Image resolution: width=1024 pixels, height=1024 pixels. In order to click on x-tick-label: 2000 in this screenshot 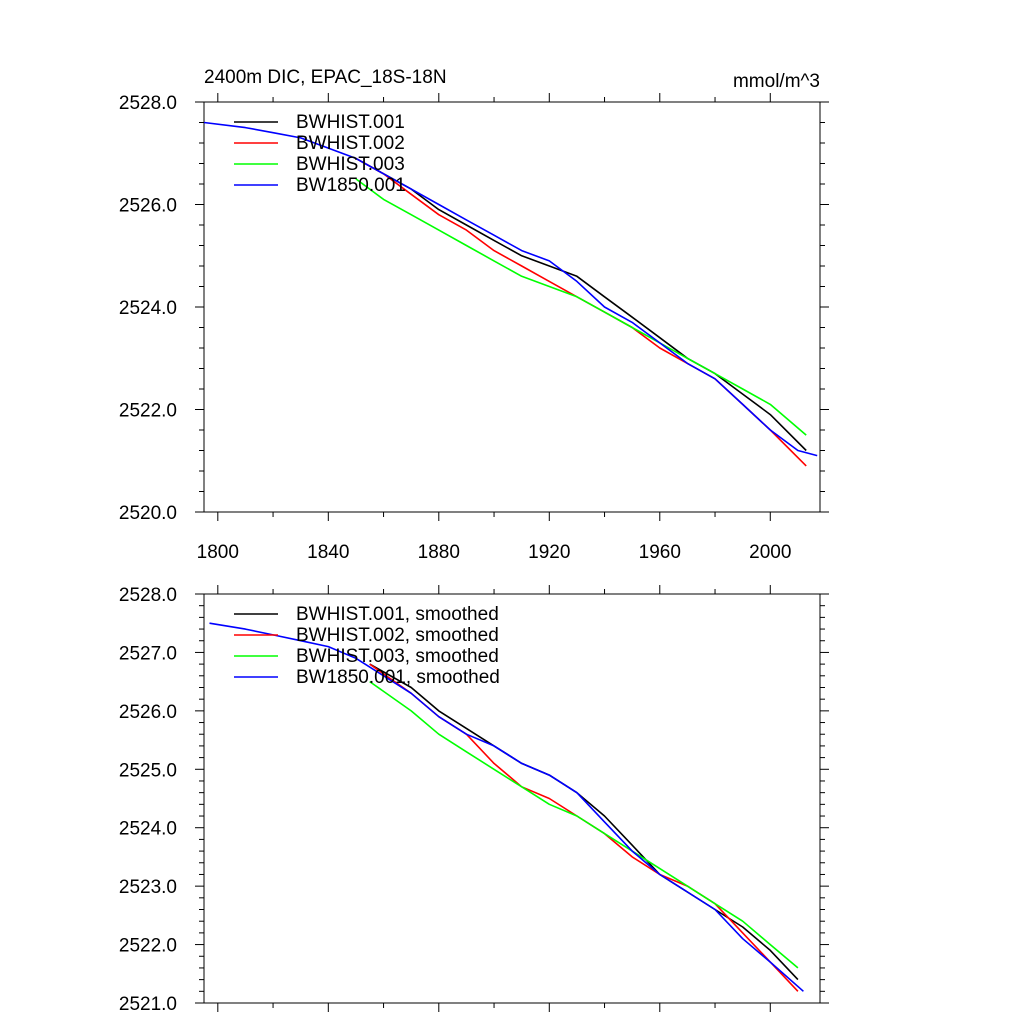, I will do `click(770, 552)`.